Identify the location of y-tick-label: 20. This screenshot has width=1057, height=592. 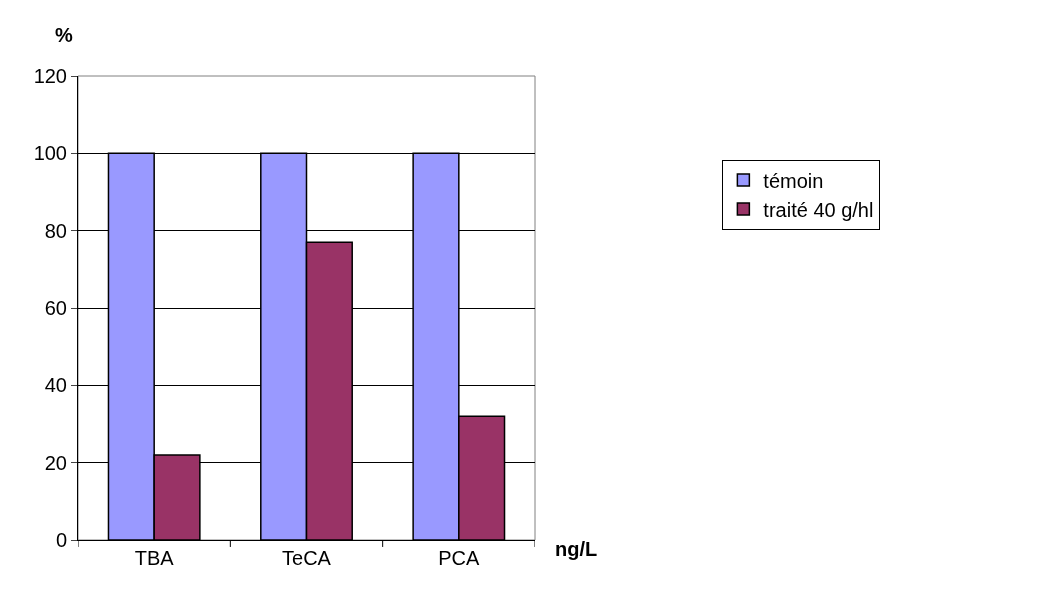
(55, 462).